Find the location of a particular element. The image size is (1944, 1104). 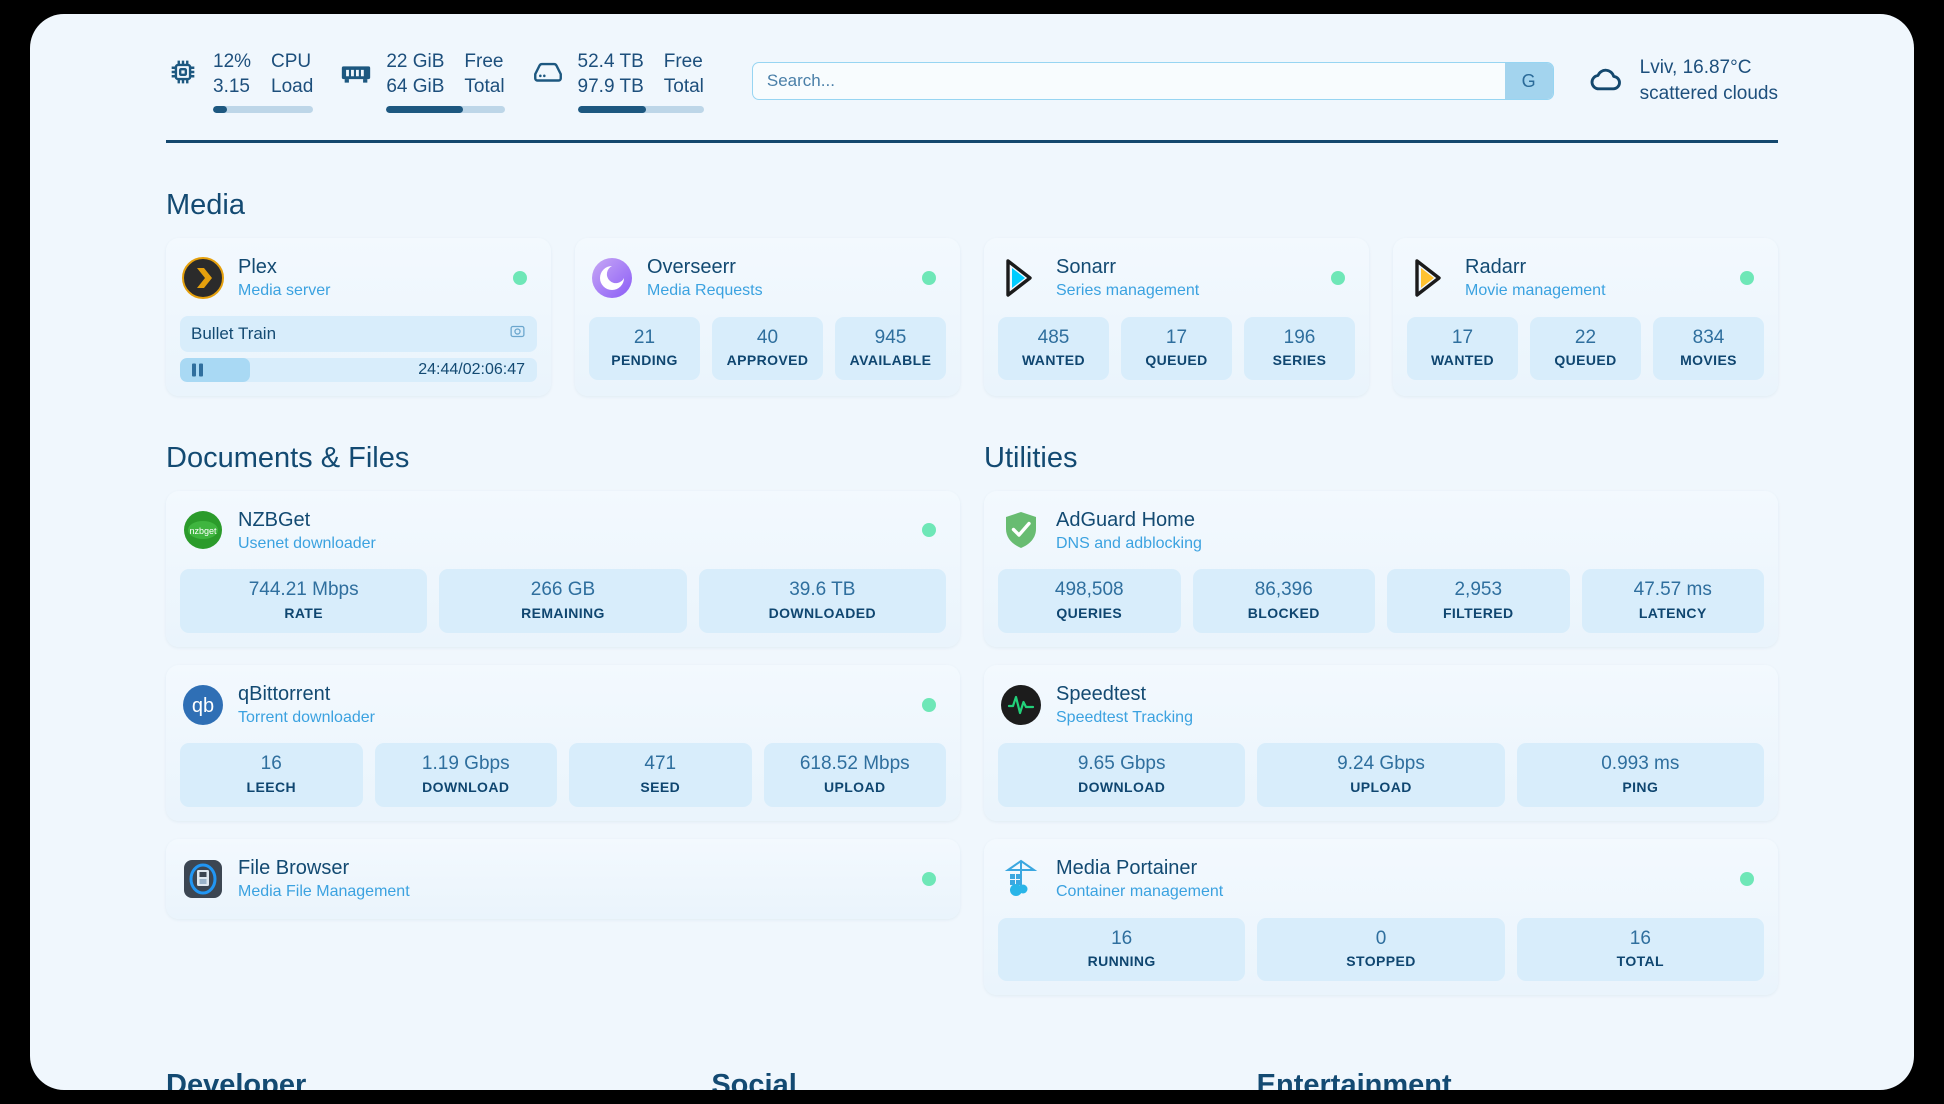

stat-label: AVAILABLE is located at coordinates (890, 360).